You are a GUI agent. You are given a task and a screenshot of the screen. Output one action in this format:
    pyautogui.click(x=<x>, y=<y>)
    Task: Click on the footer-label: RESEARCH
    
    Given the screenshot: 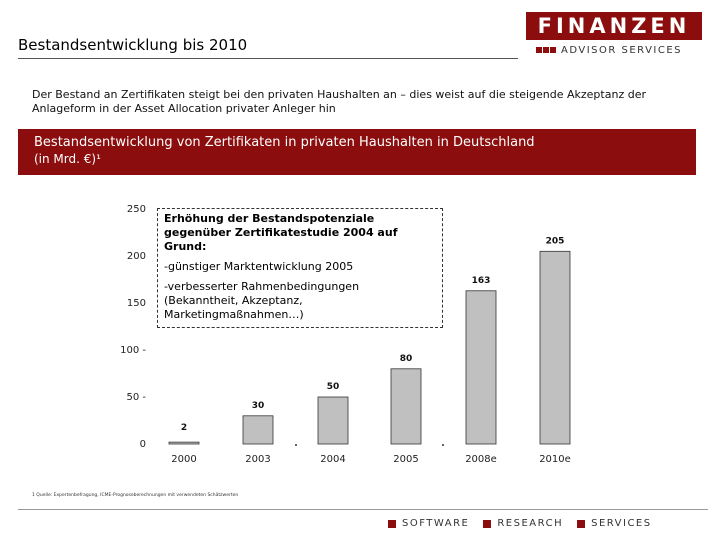 What is the action you would take?
    pyautogui.click(x=530, y=523)
    